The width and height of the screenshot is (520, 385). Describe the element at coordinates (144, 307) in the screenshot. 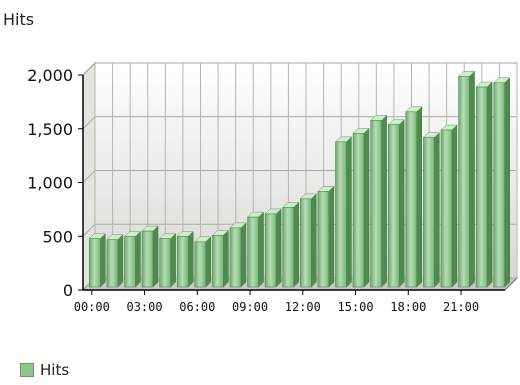

I see `x-tick-label: 03:00` at that location.